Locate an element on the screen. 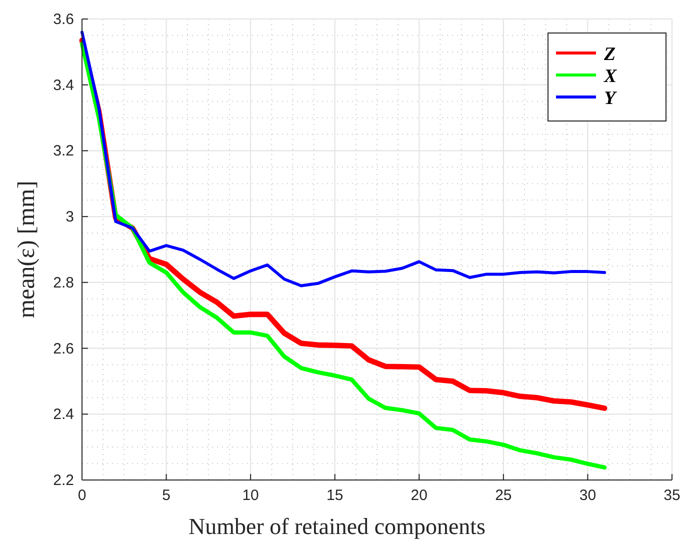 This screenshot has width=689, height=546. x-tick-label: 35 is located at coordinates (672, 495).